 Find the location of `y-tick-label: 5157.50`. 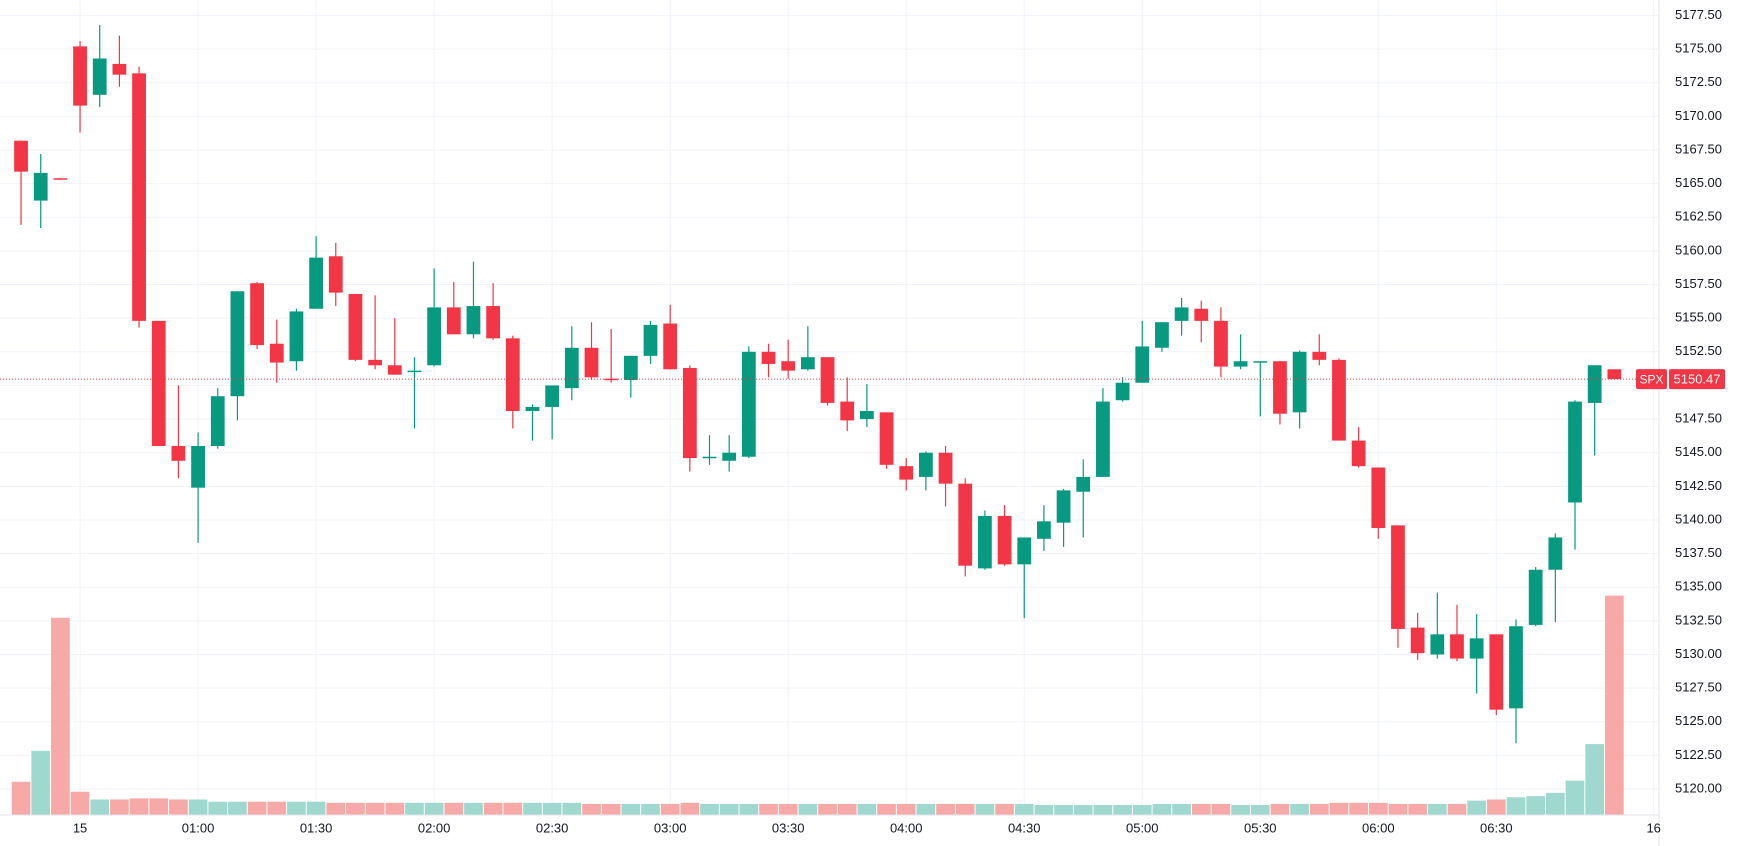

y-tick-label: 5157.50 is located at coordinates (1698, 283).